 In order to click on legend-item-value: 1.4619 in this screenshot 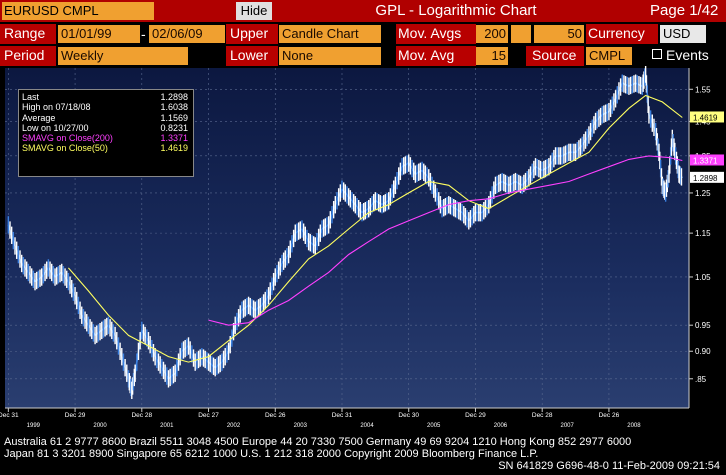, I will do `click(174, 148)`.